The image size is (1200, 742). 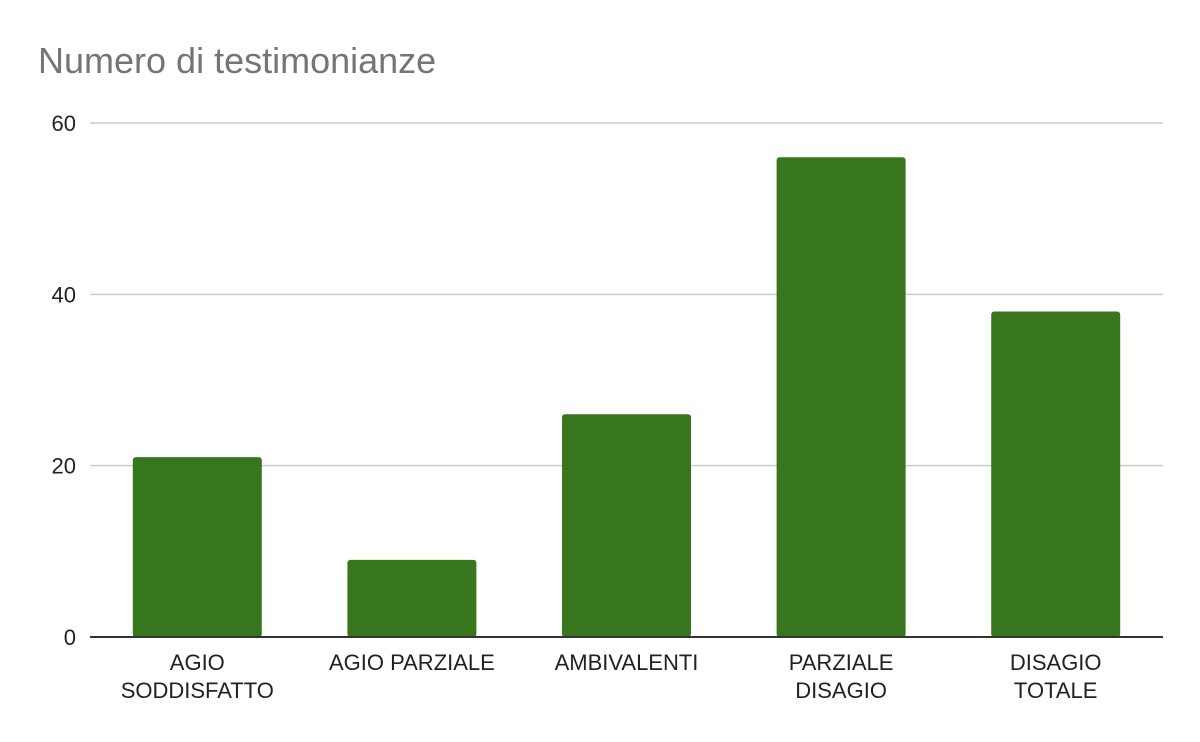 What do you see at coordinates (197, 690) in the screenshot?
I see `x-category-label: SODDISFATTO` at bounding box center [197, 690].